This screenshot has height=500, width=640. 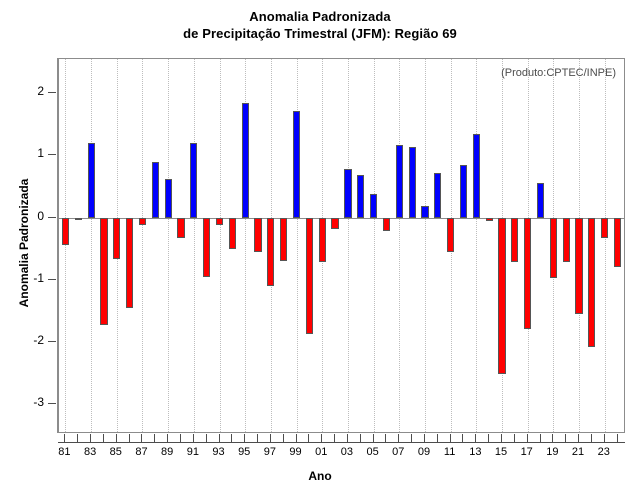 I want to click on x-tick-label: 01, so click(x=321, y=452).